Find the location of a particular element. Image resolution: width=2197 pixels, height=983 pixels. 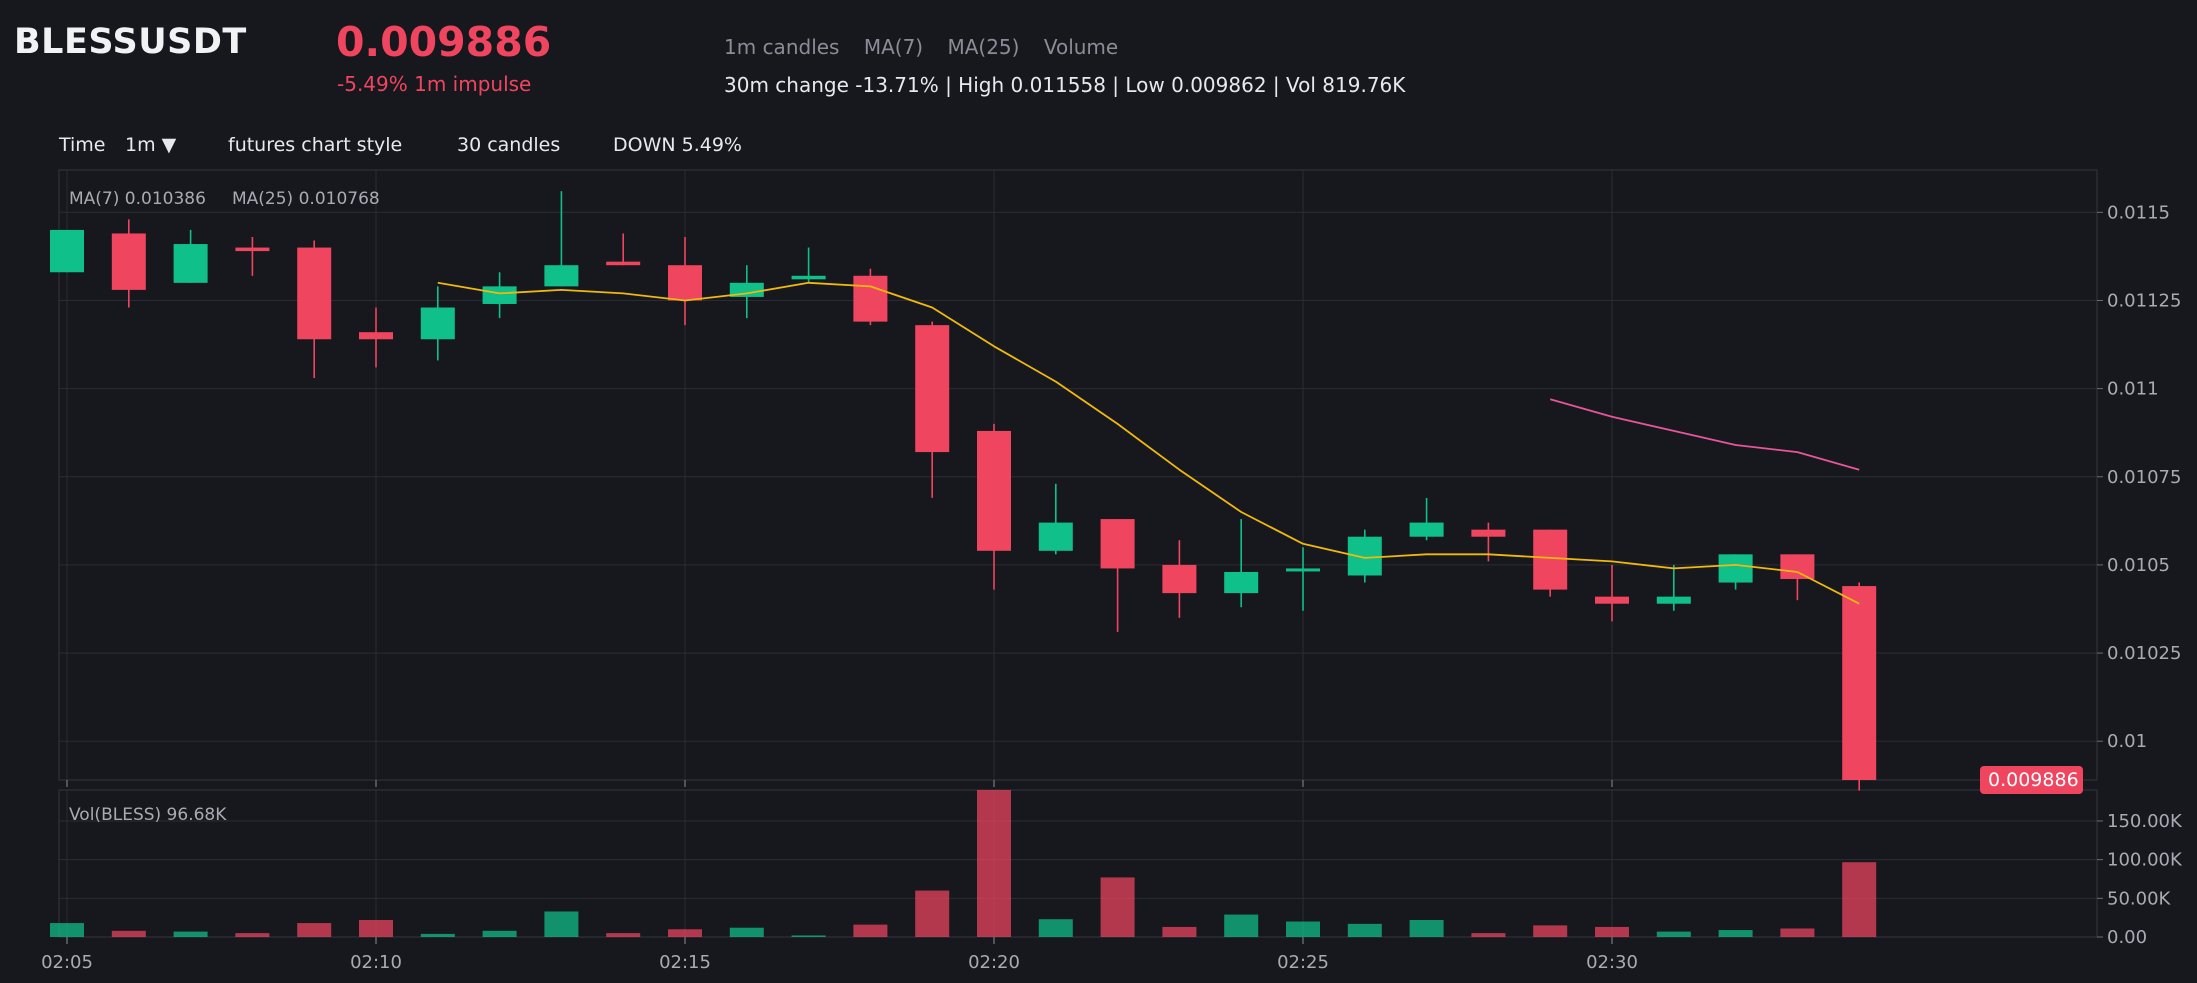

time-tick-label: 02:25 is located at coordinates (1303, 962).